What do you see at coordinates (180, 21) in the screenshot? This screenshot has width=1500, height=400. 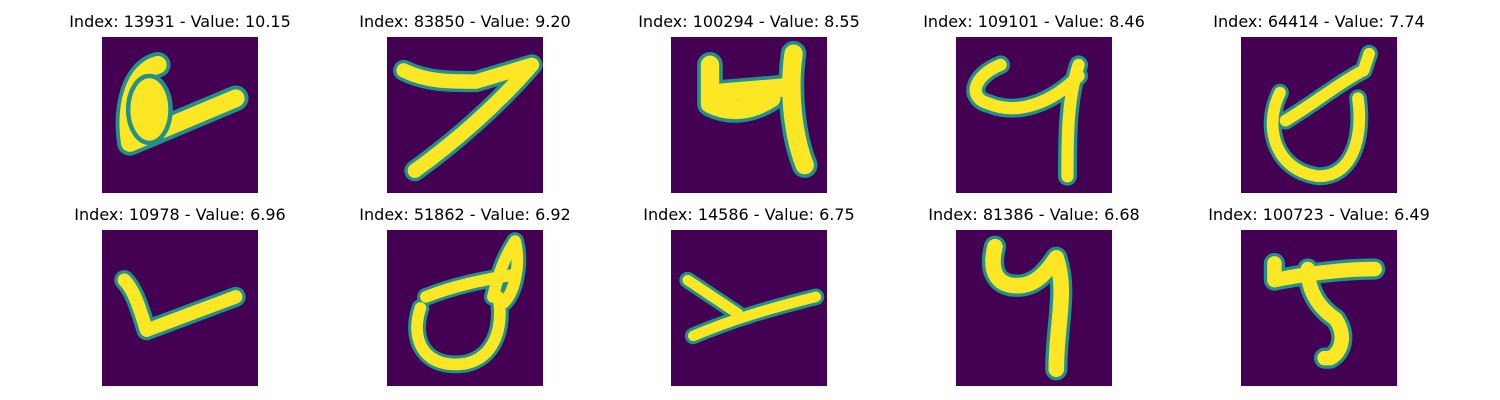 I see `panel-title: Index: 13931 - Value: 10.15` at bounding box center [180, 21].